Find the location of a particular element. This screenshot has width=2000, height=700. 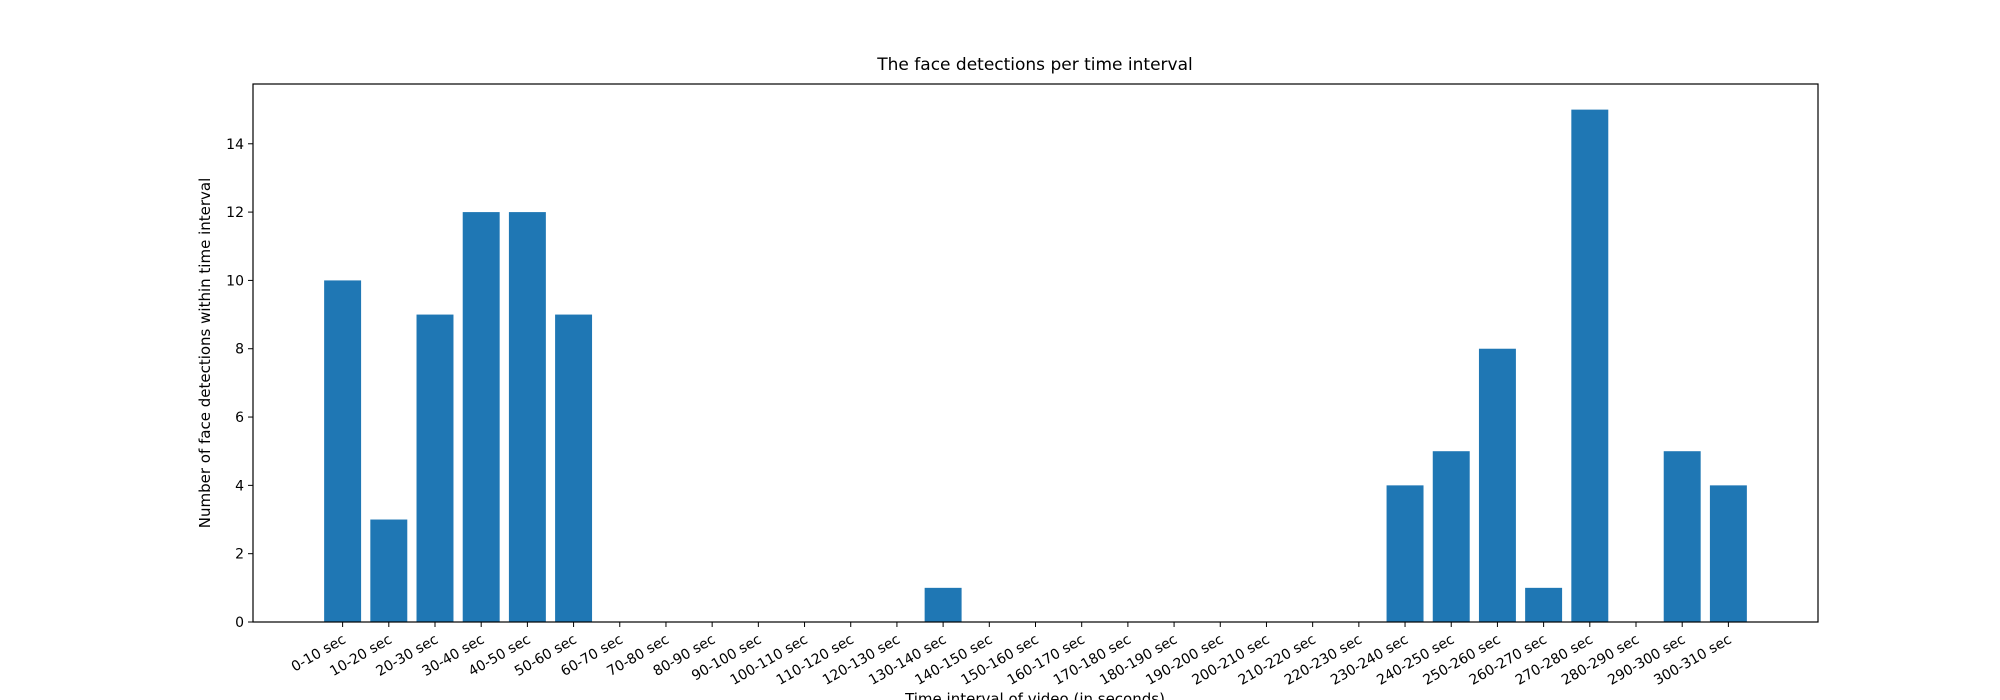

y-tick-label: 6 is located at coordinates (239, 418).